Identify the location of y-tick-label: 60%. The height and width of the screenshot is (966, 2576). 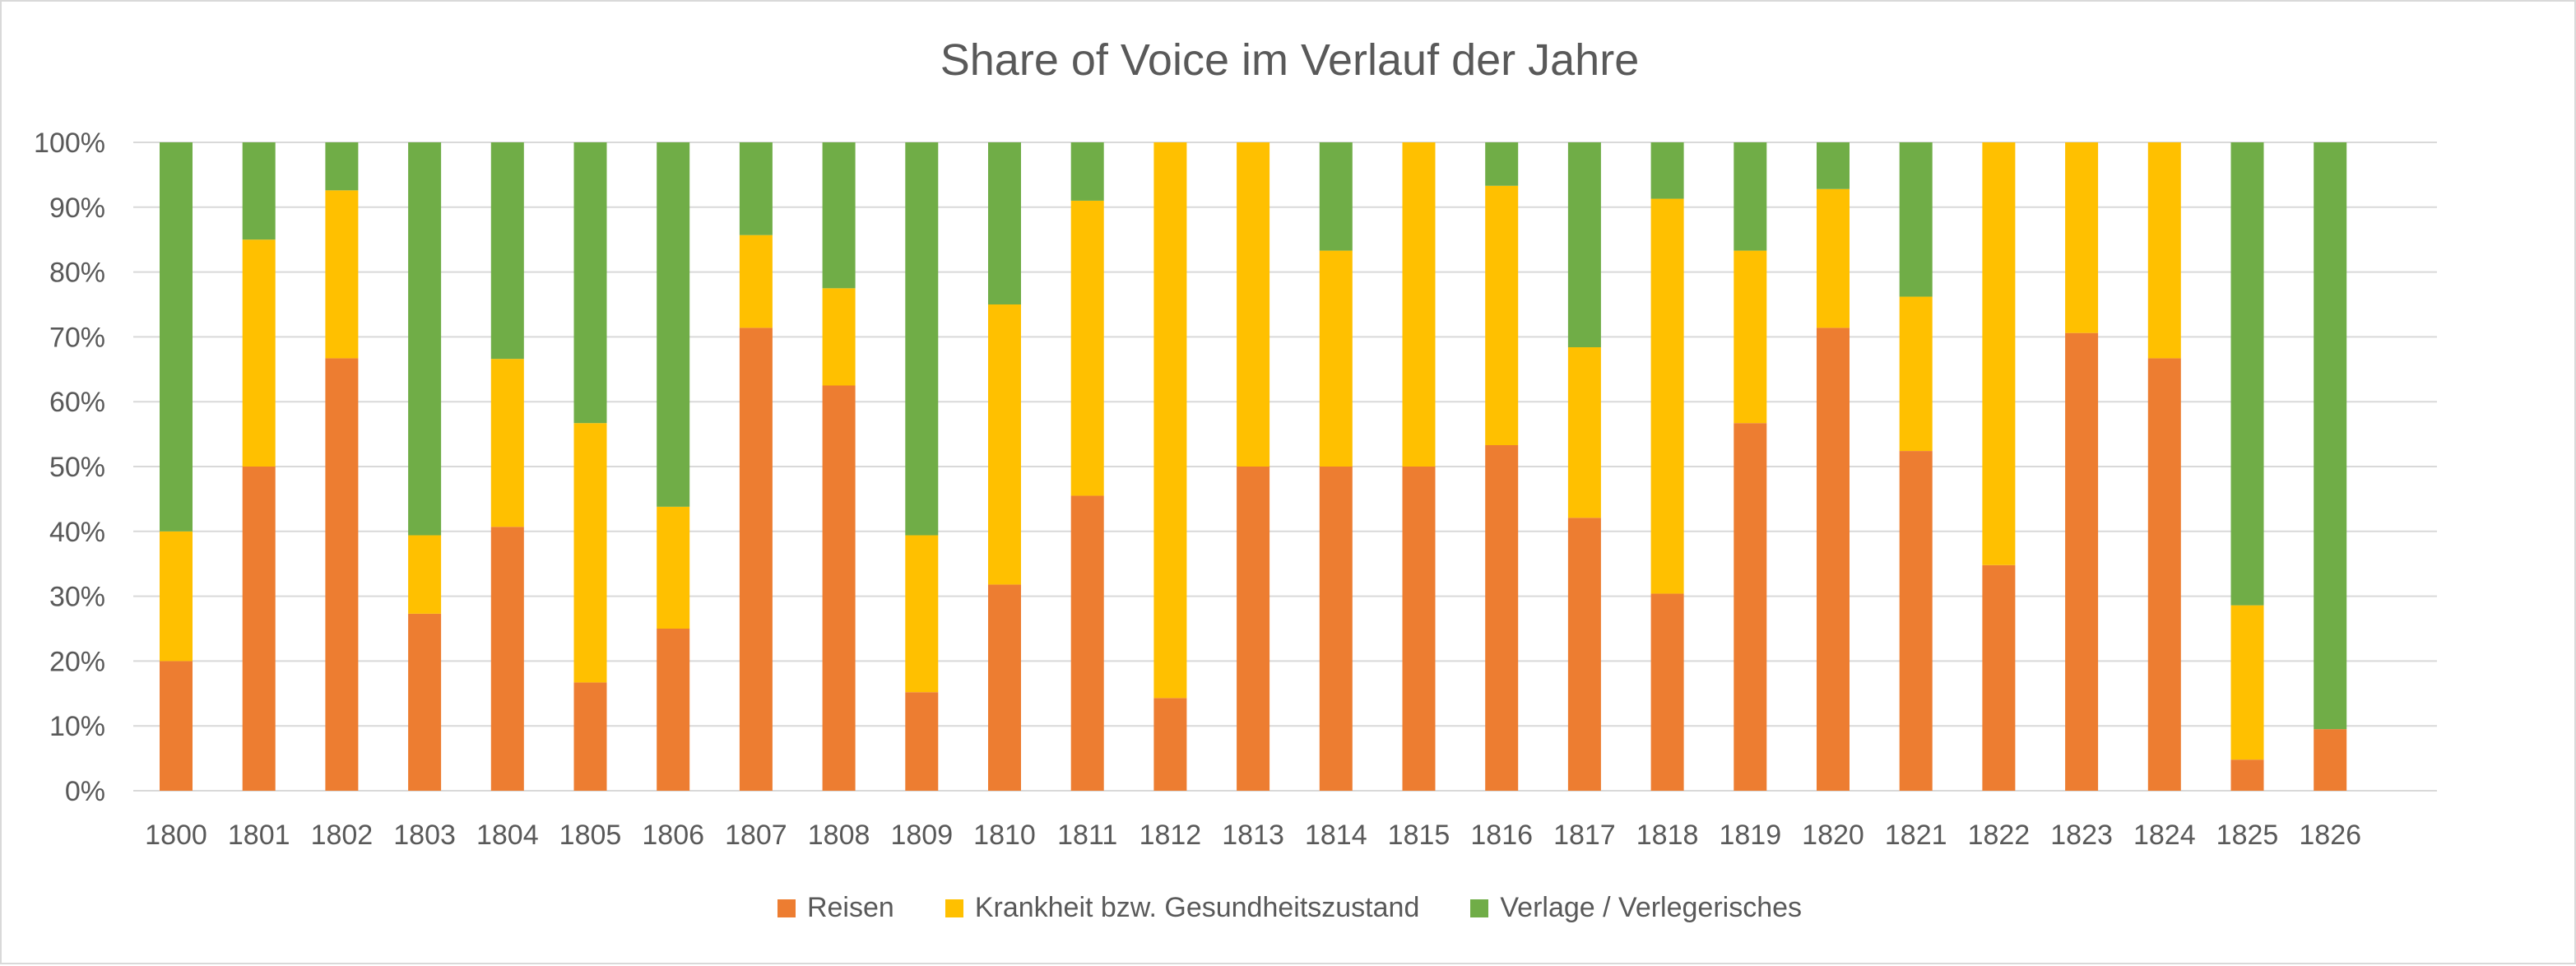
(77, 402).